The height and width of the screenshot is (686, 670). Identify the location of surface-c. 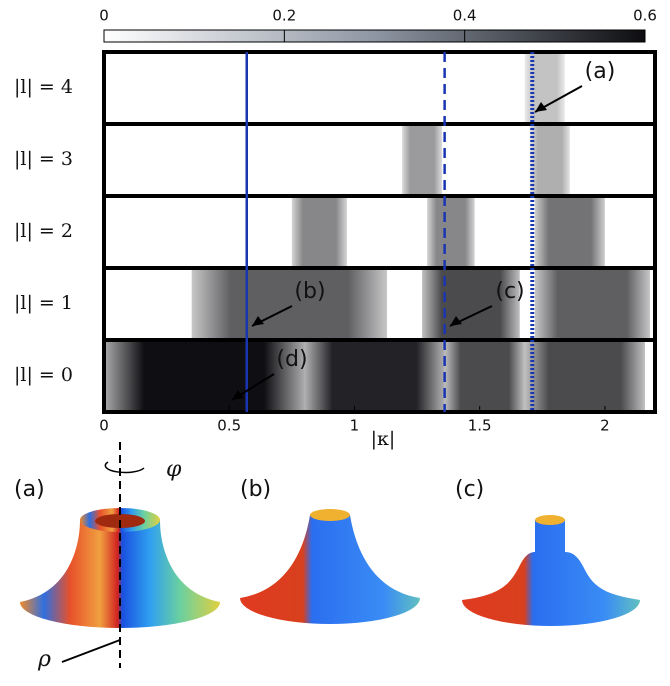
(551, 573).